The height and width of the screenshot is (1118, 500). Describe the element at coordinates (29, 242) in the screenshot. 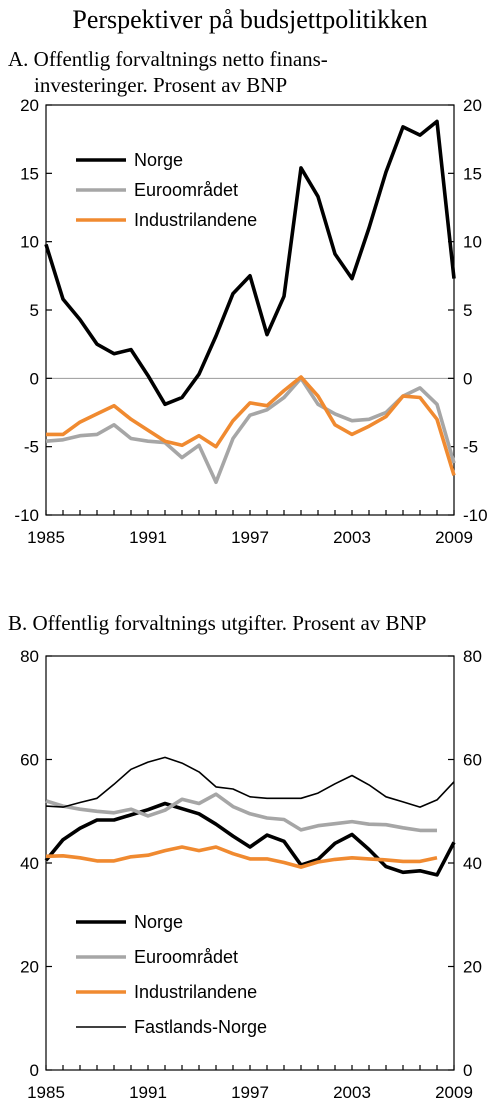

I see `a-ytick-label-left: 10` at that location.